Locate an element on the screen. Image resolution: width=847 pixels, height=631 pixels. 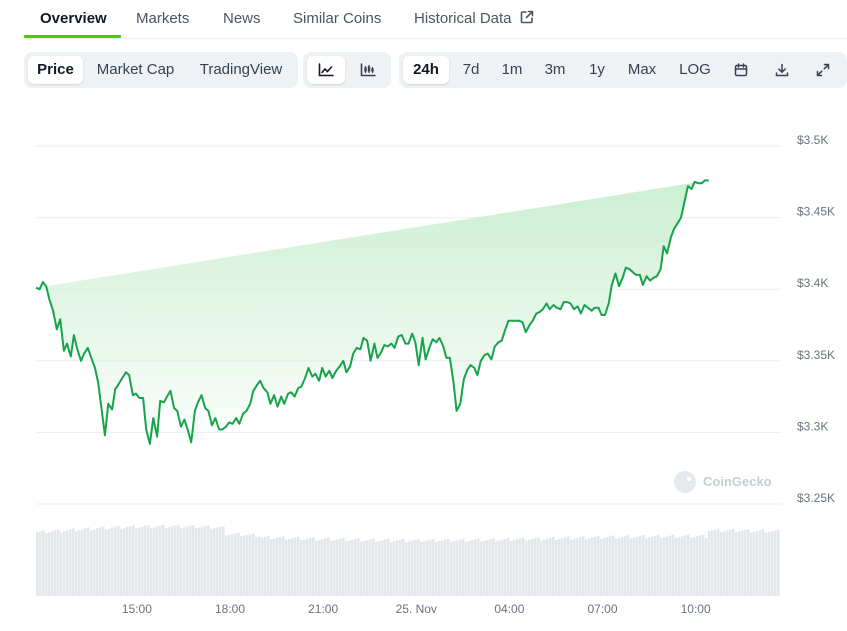
download-button is located at coordinates (782, 70).